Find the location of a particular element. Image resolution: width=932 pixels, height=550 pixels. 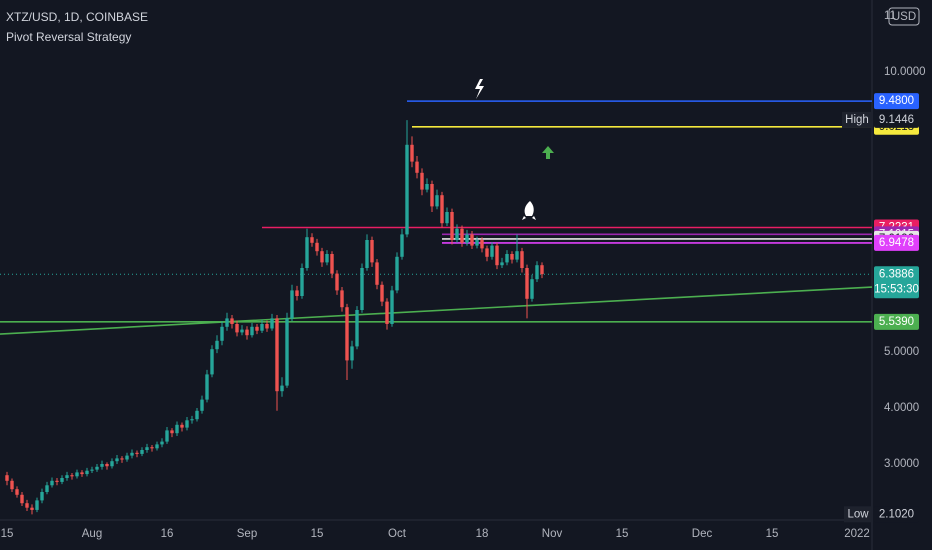

level-label: 9.4800 is located at coordinates (896, 101).